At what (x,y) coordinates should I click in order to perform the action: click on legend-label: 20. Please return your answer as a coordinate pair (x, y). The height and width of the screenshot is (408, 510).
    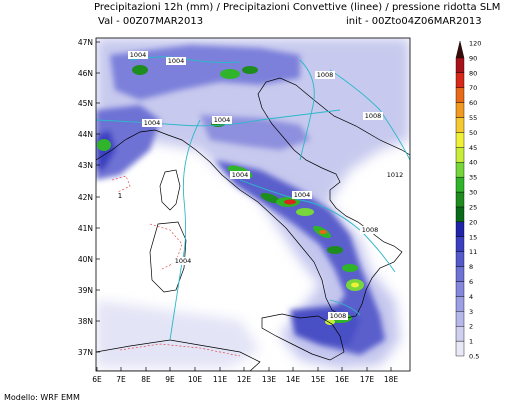
    Looking at the image, I should click on (473, 222).